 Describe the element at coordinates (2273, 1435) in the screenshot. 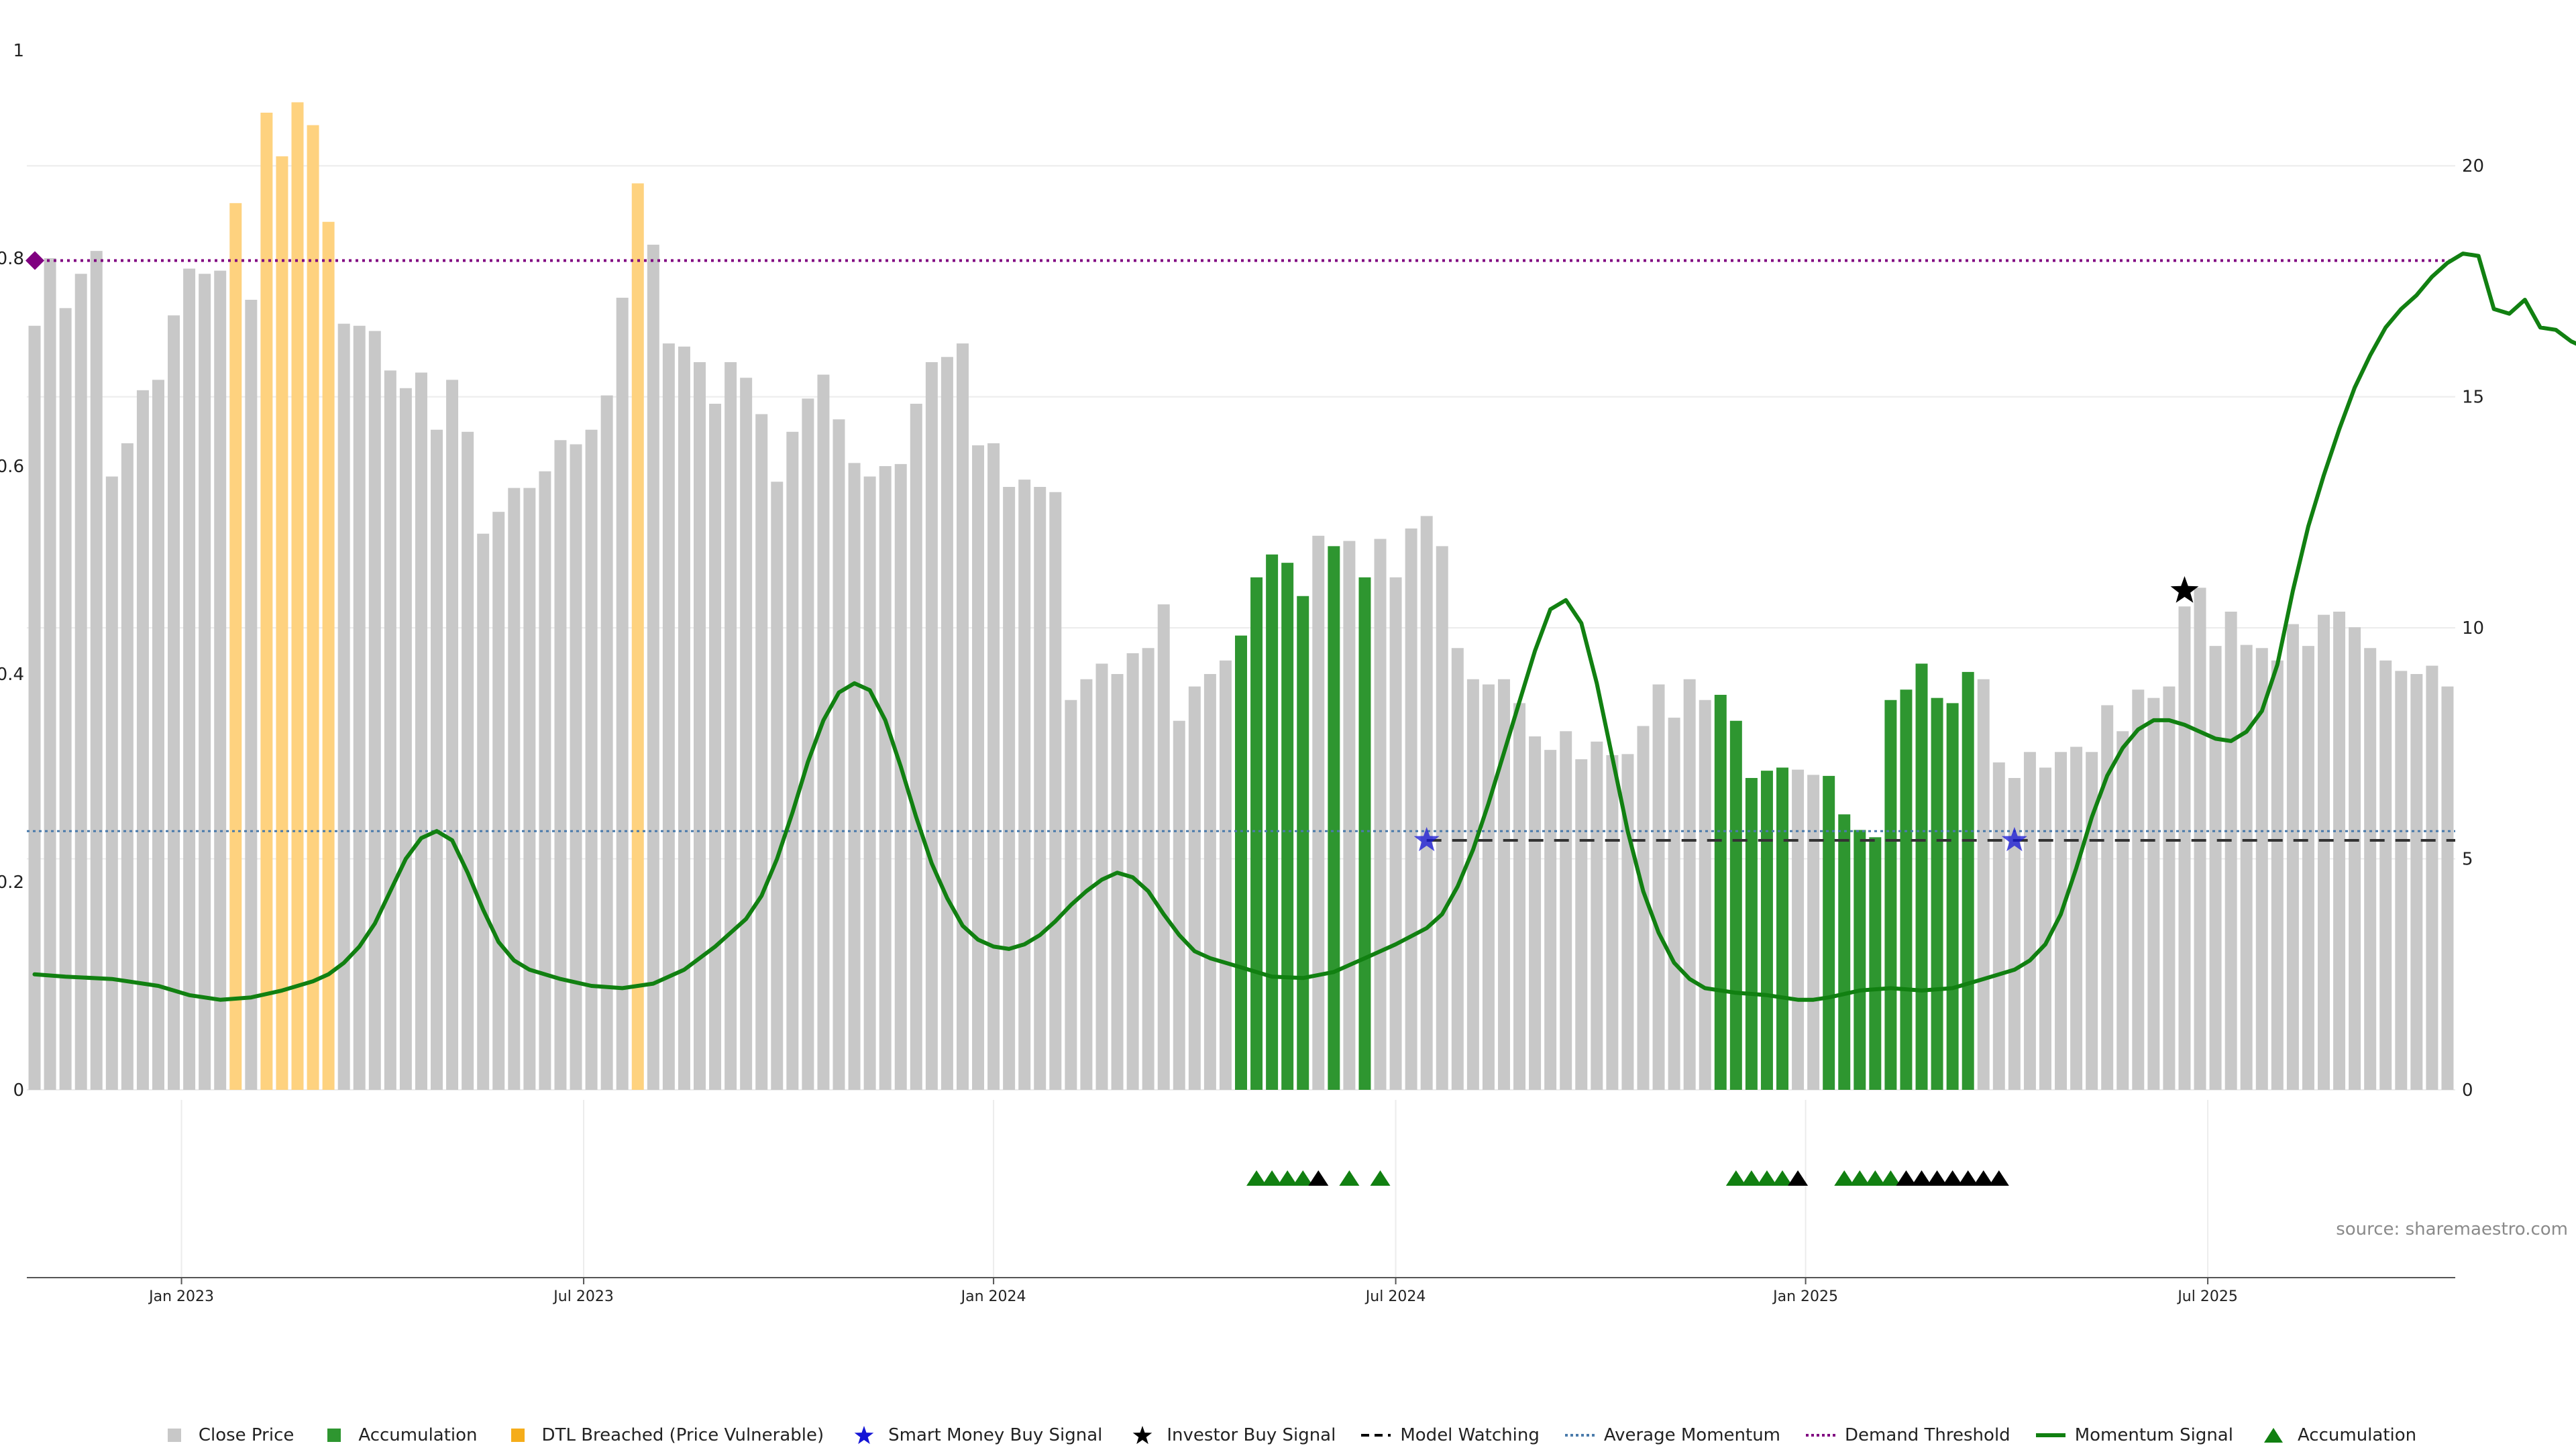

I see `green-triangle-glyph` at that location.